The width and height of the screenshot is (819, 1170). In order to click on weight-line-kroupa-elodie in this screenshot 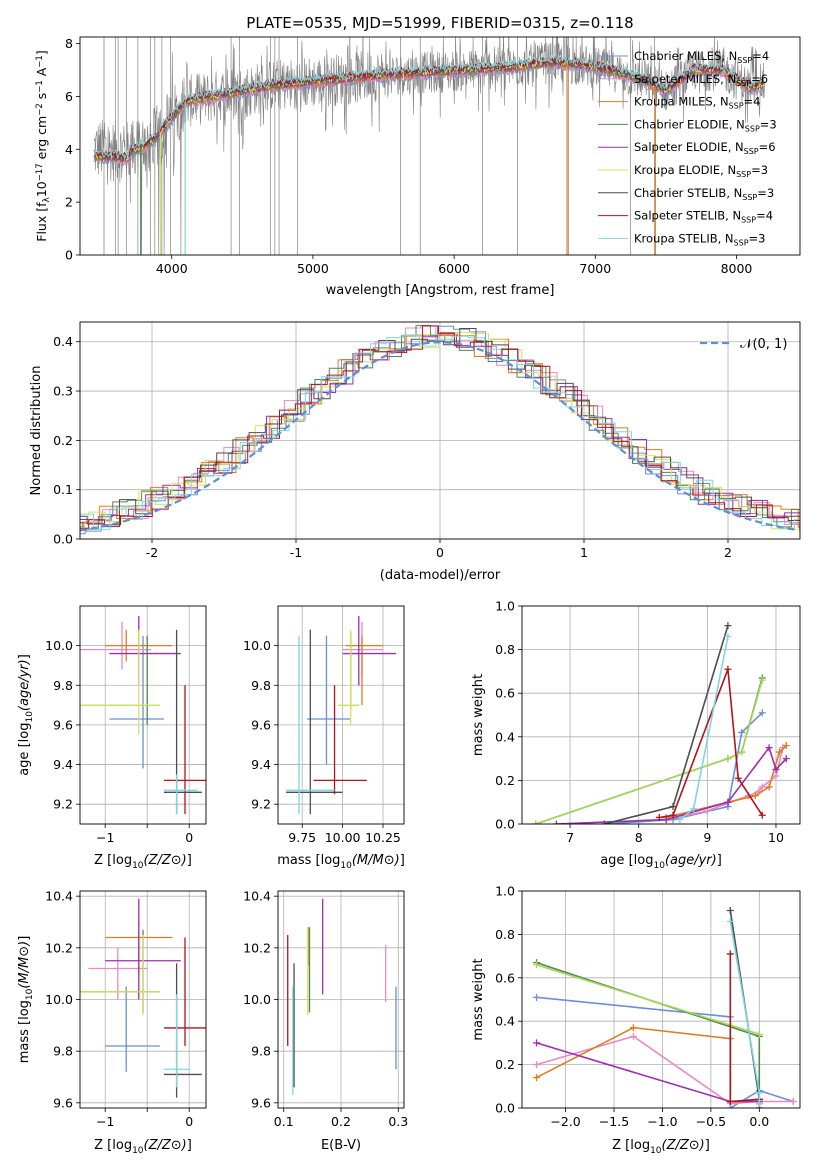, I will do `click(649, 751)`.